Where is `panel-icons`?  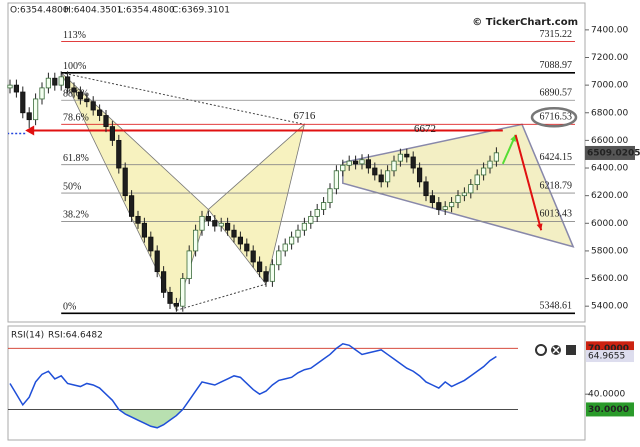 panel-icons is located at coordinates (555, 350).